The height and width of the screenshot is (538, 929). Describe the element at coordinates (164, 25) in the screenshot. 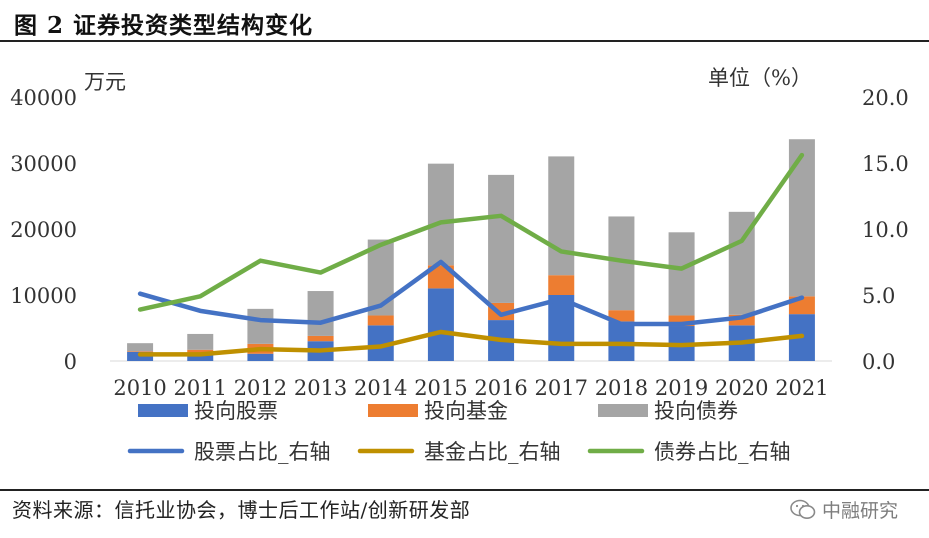

I see `figure-title: 图 2 证券投资类型结构变化` at that location.